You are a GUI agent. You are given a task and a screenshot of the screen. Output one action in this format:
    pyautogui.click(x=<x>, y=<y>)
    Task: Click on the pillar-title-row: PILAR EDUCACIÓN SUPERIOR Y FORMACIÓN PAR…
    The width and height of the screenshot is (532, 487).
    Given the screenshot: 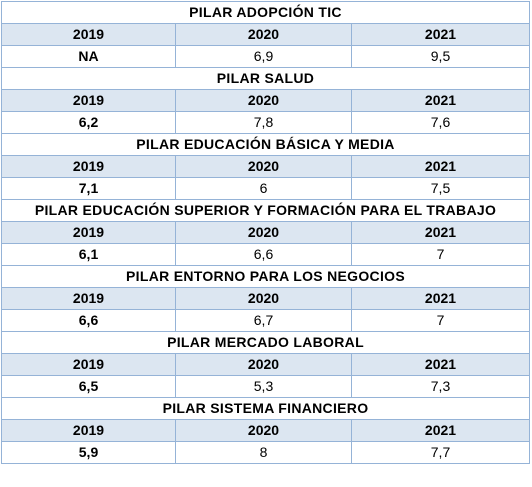 What is the action you would take?
    pyautogui.click(x=265, y=210)
    